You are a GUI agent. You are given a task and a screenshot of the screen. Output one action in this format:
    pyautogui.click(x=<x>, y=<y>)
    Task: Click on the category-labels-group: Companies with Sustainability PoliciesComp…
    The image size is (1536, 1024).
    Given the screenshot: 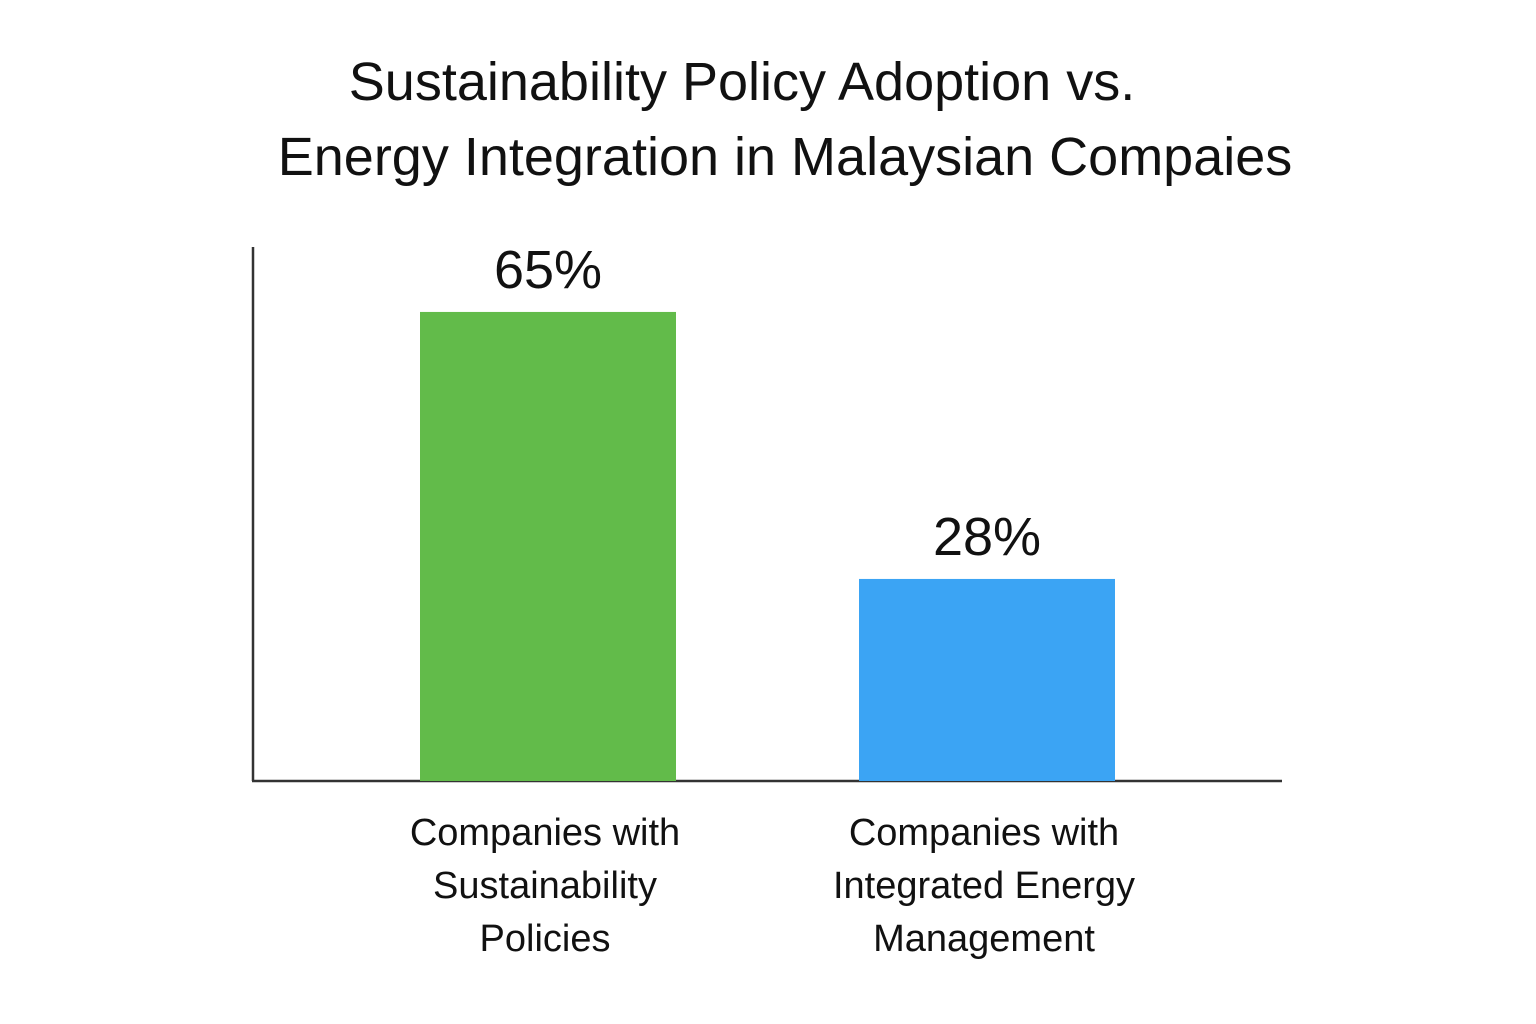 What is the action you would take?
    pyautogui.click(x=772, y=886)
    